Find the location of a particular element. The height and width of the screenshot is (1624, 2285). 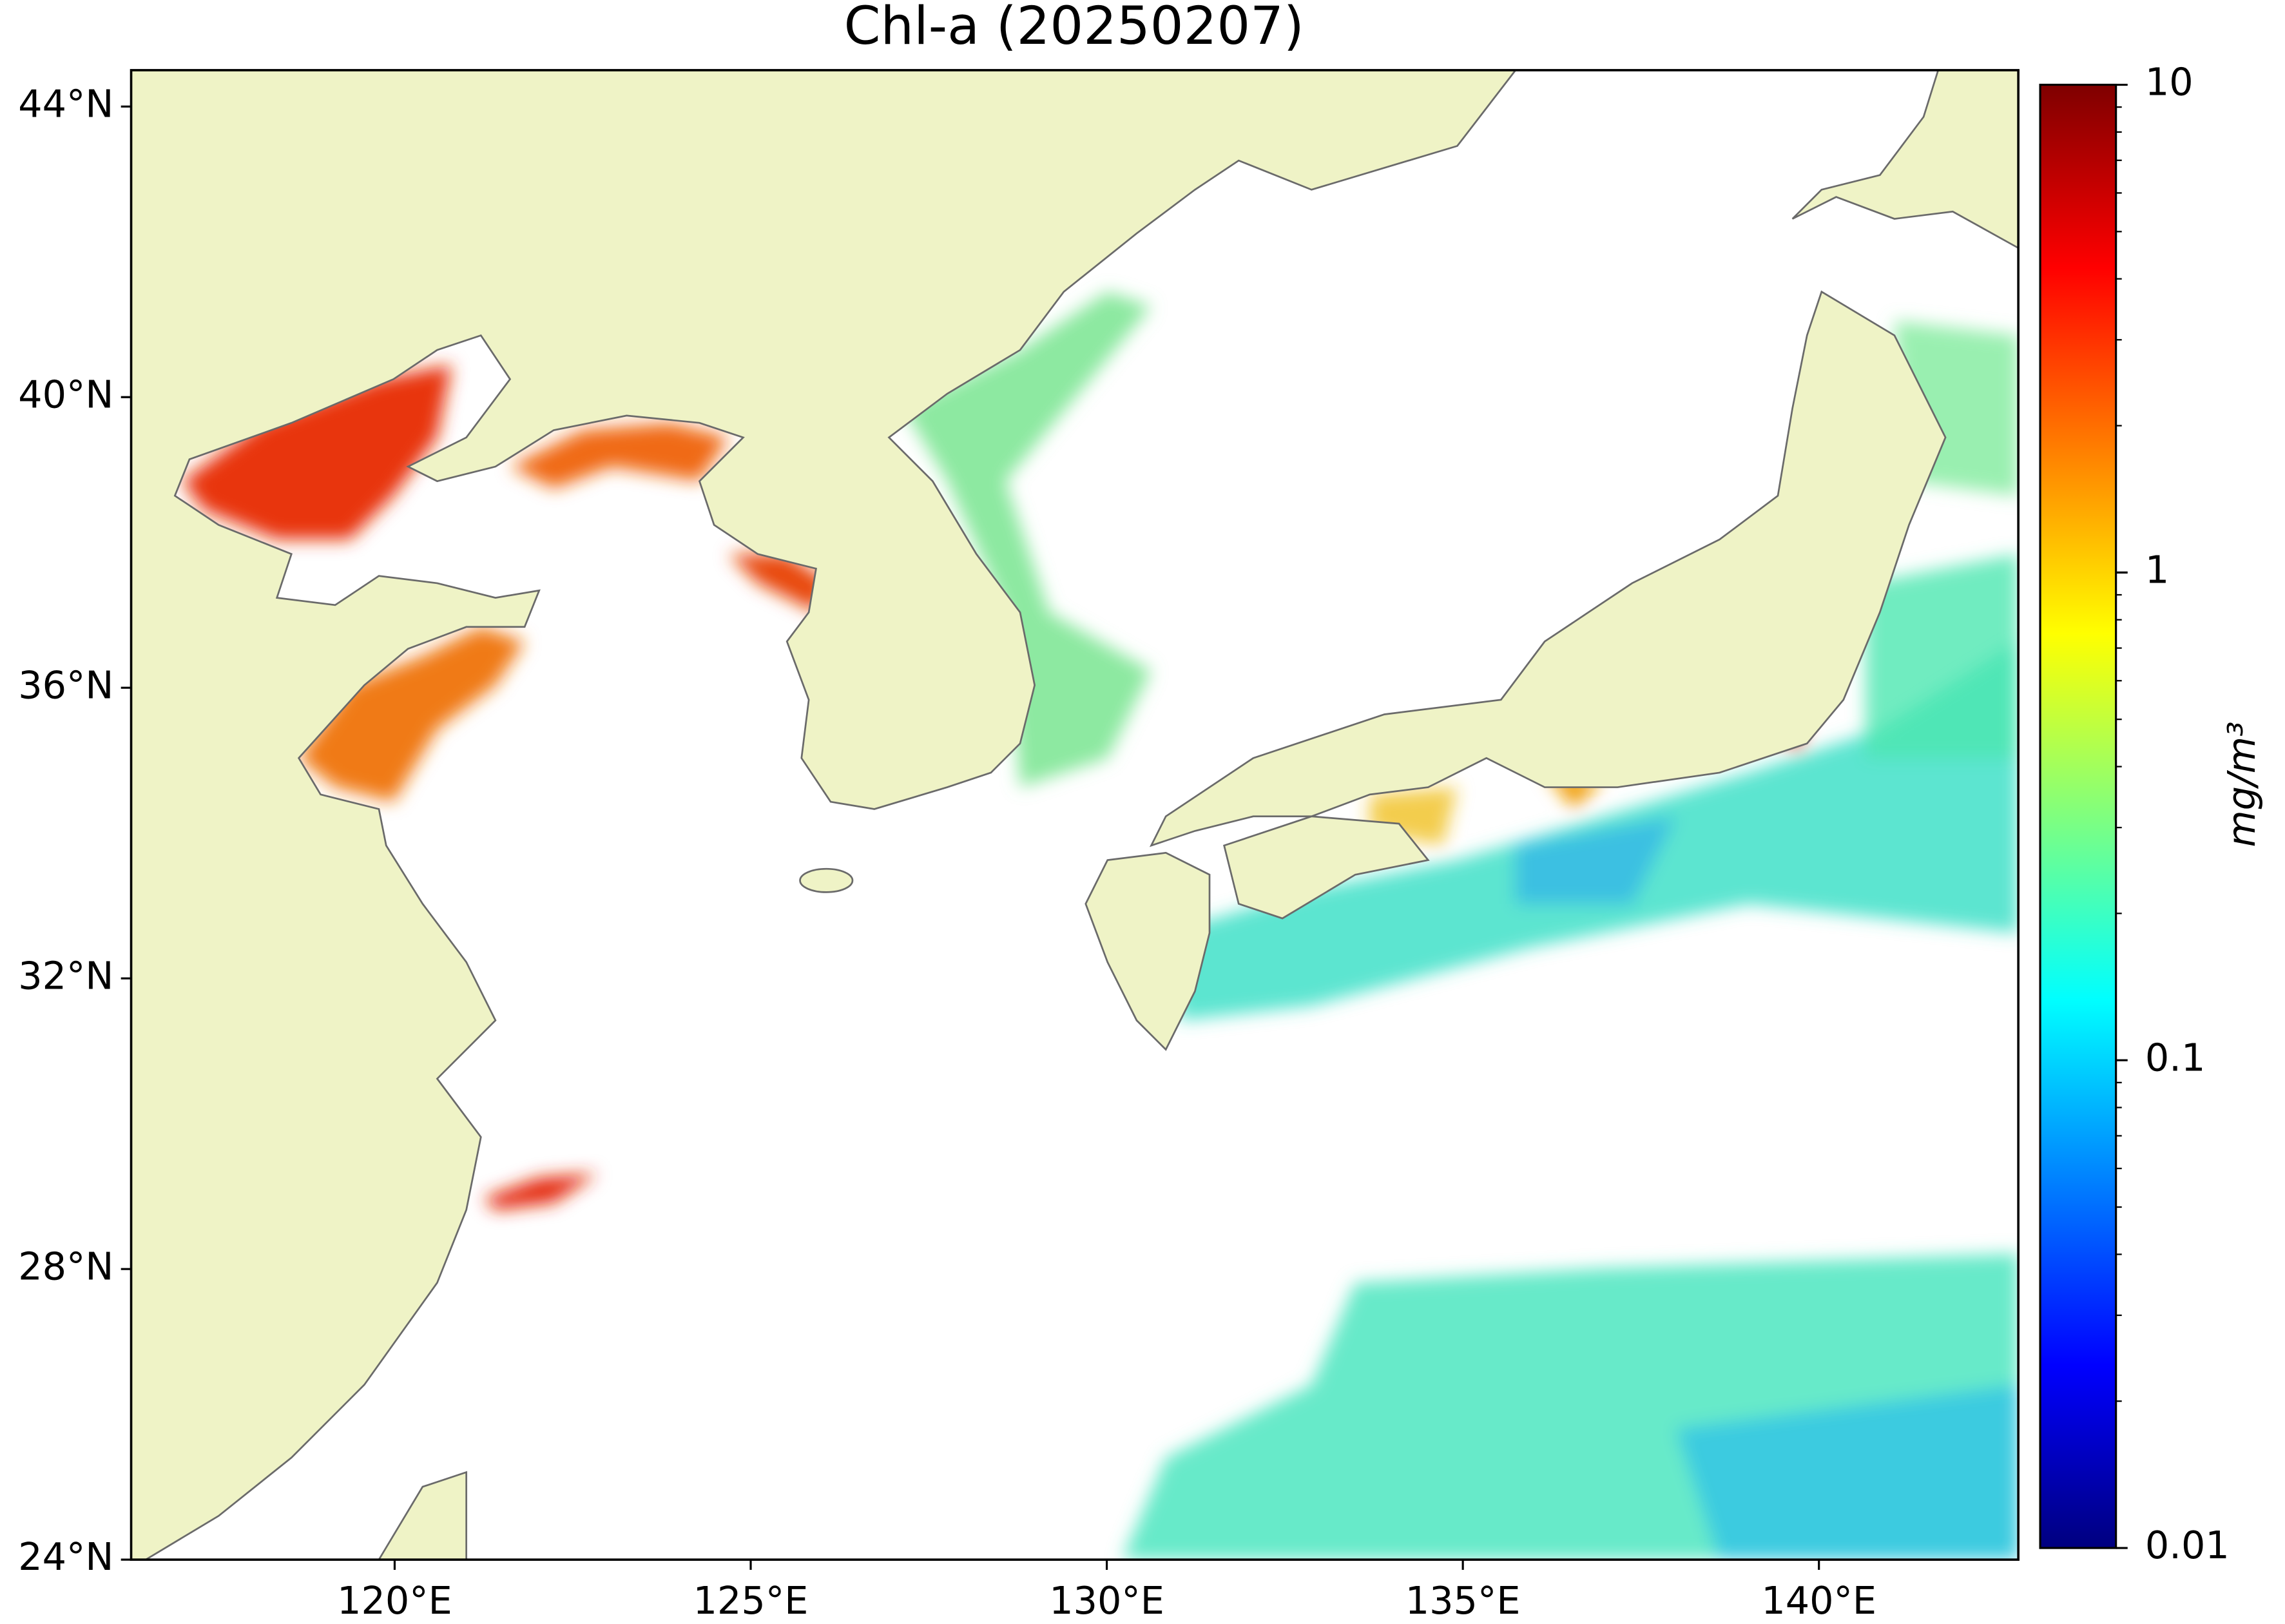

x-tick-label: 140°E is located at coordinates (1818, 1600).